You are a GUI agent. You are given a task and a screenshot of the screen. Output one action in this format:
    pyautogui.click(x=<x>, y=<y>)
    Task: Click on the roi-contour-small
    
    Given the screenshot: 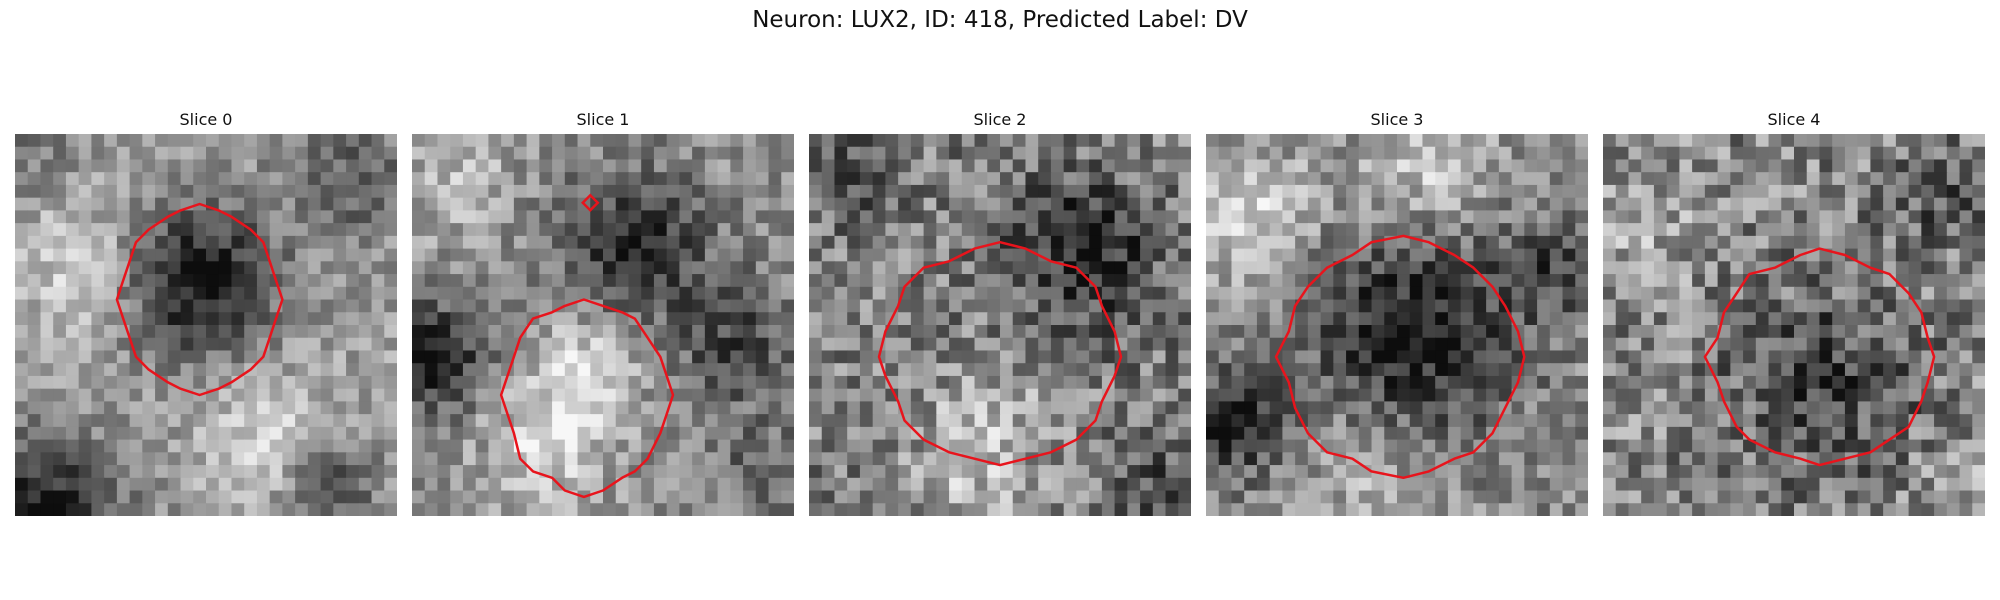 What is the action you would take?
    pyautogui.click(x=590, y=203)
    